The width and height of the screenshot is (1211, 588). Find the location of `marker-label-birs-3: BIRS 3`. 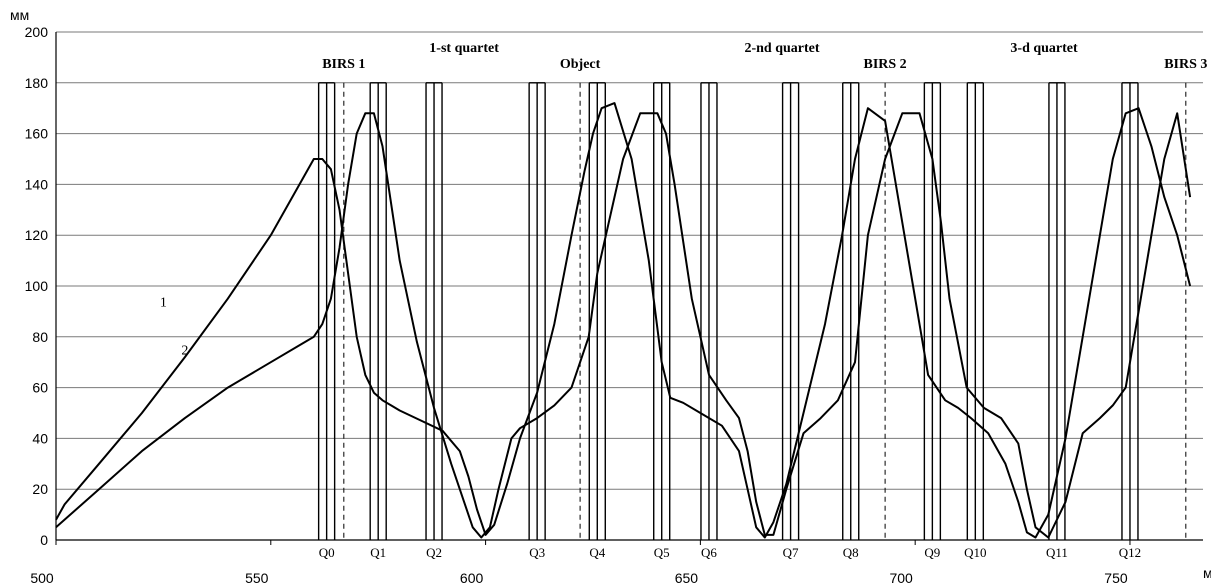

marker-label-birs-3: BIRS 3 is located at coordinates (1185, 64).